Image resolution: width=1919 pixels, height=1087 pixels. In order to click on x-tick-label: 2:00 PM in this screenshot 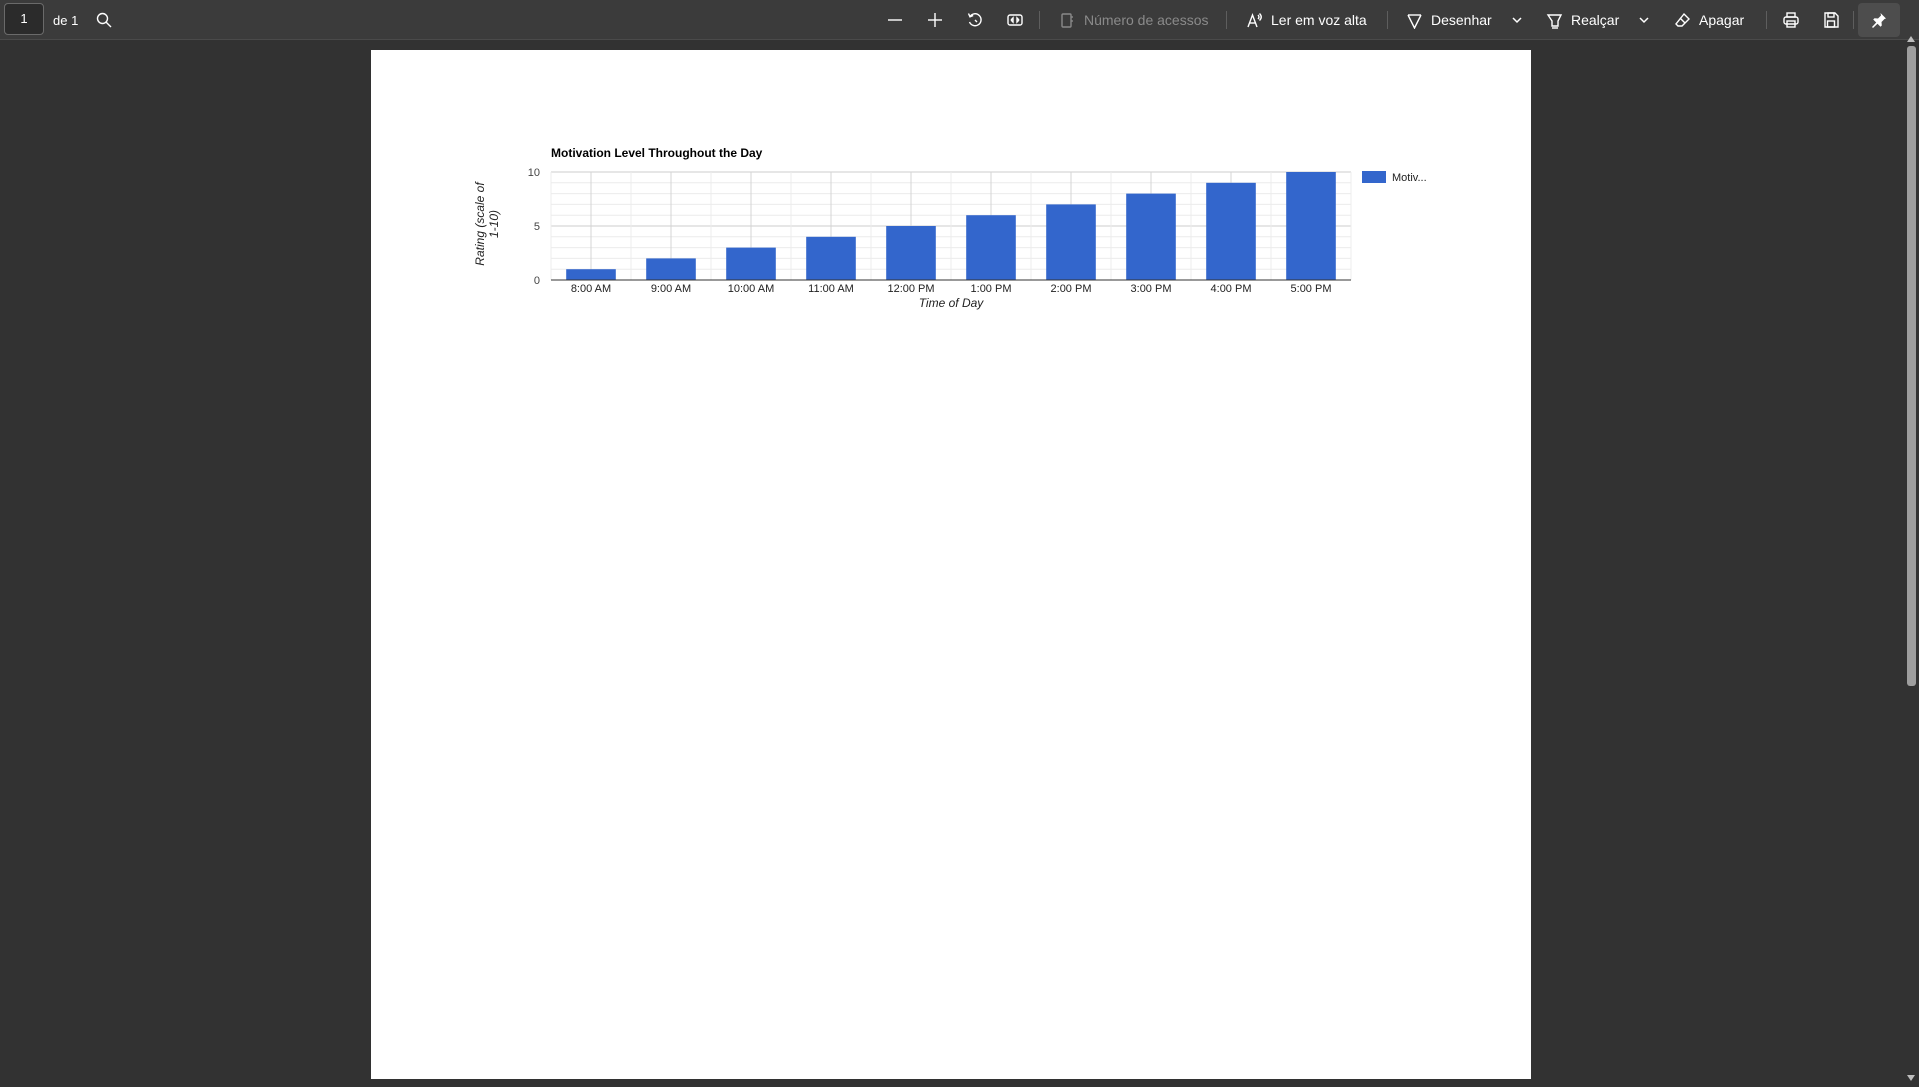, I will do `click(1071, 289)`.